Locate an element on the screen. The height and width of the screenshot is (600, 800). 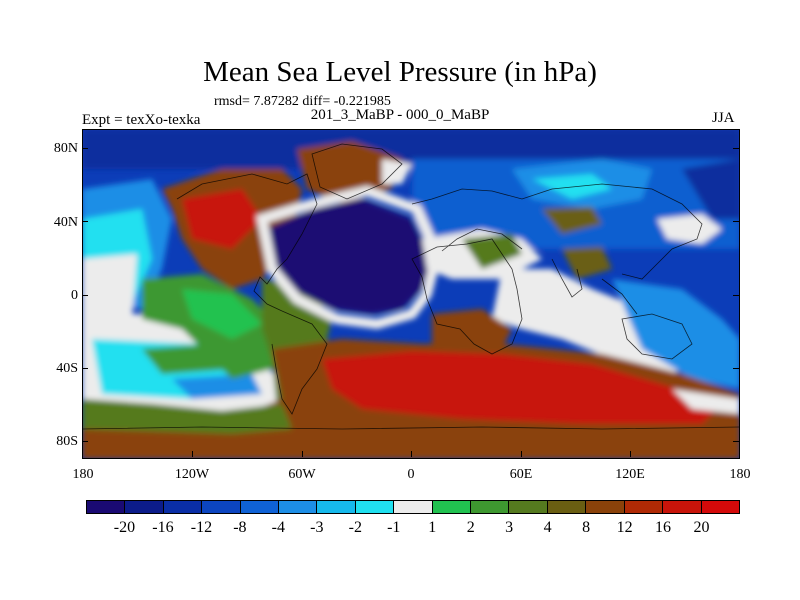
colorbar-label: 16 is located at coordinates (663, 527).